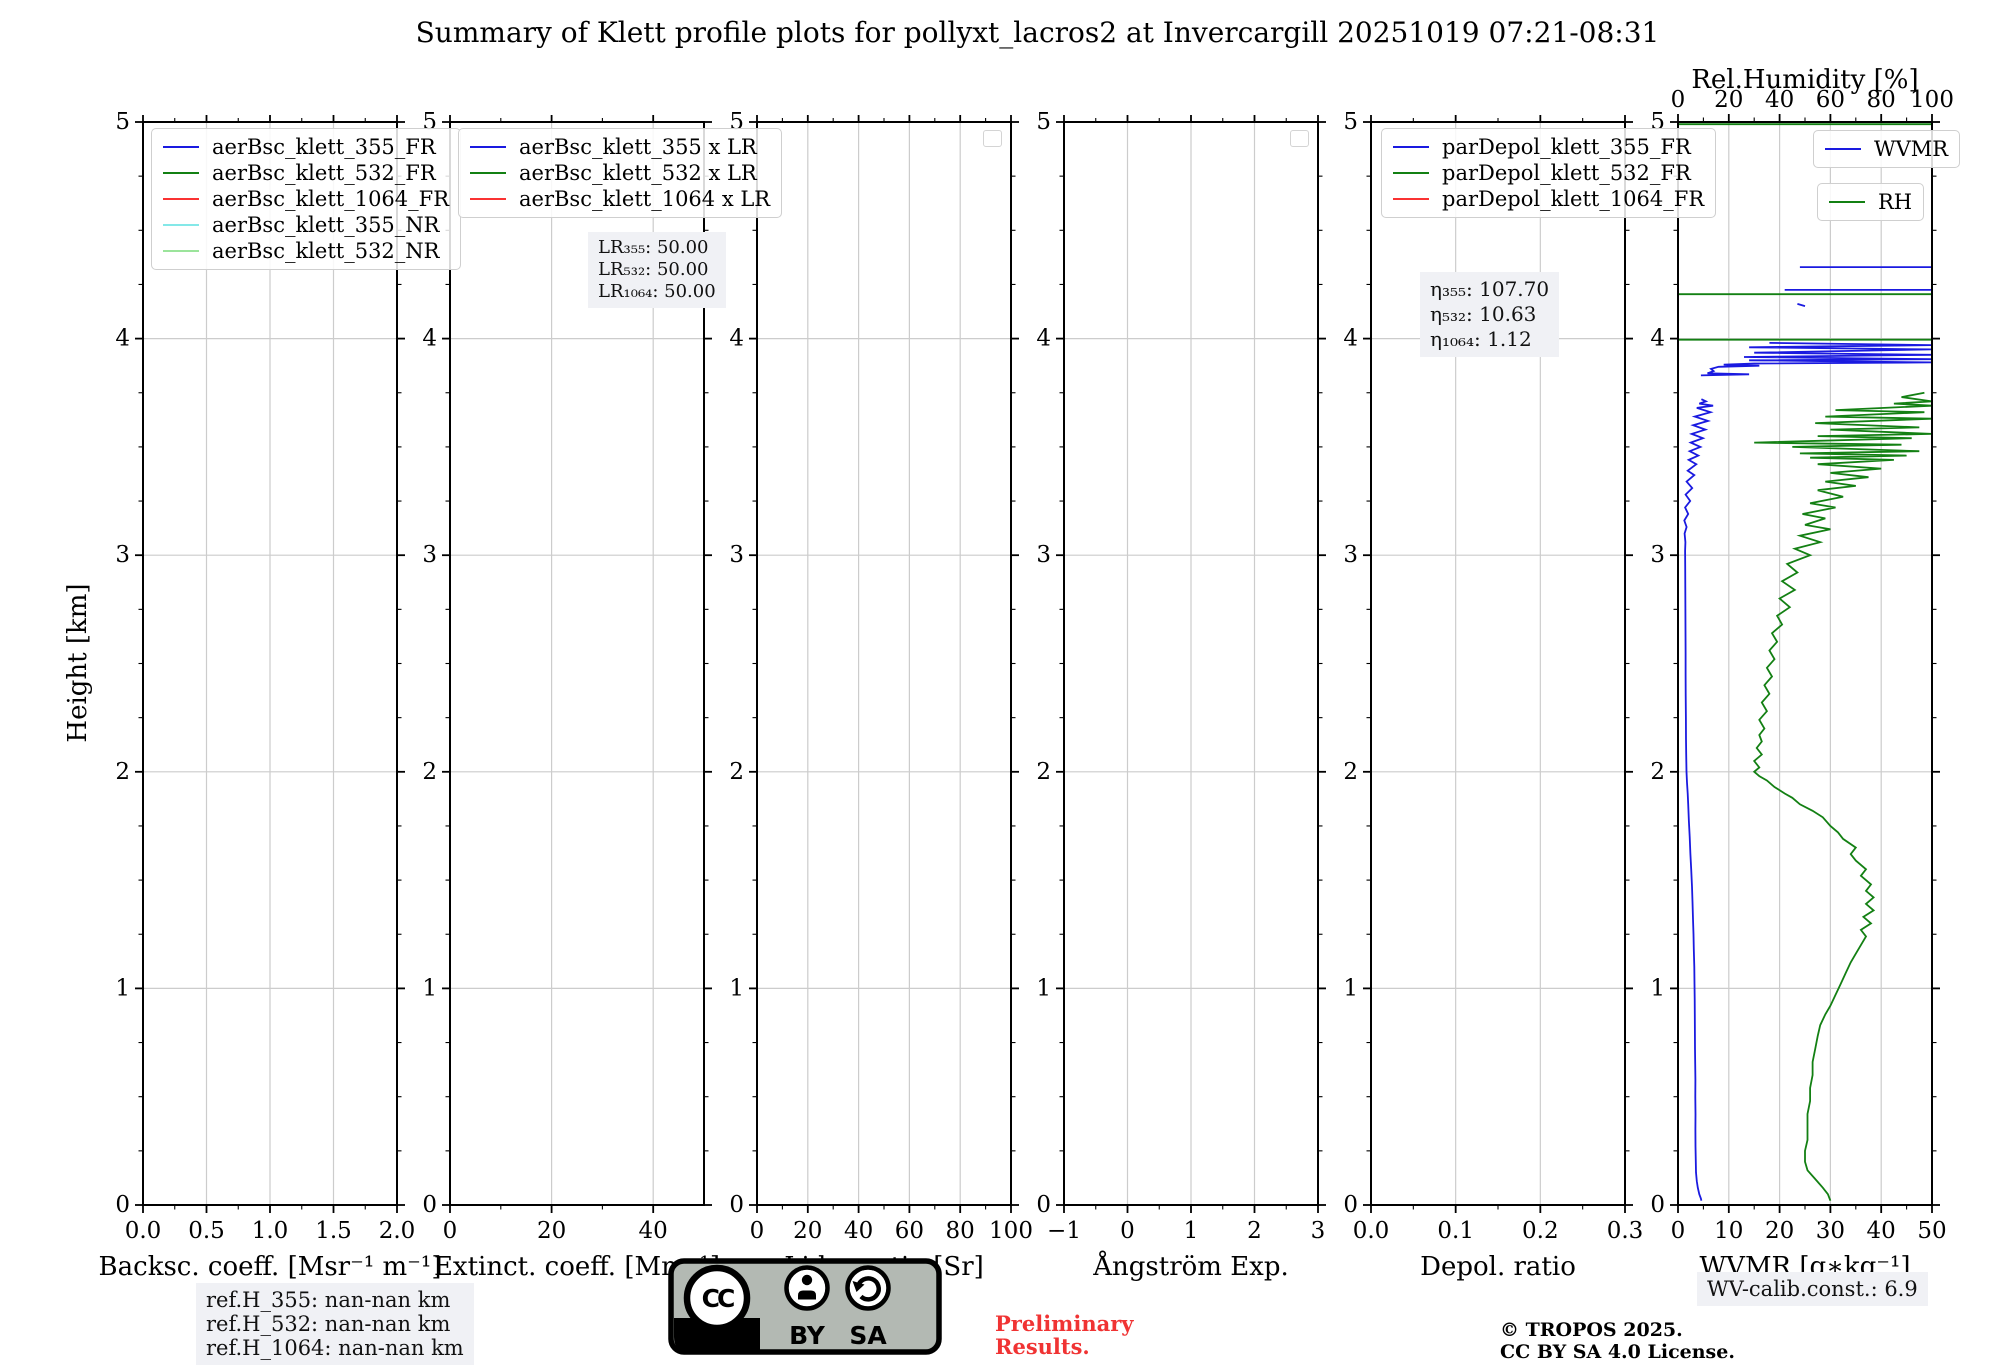  I want to click on legend-label: aerBsc_klett_532 x LR, so click(638, 173).